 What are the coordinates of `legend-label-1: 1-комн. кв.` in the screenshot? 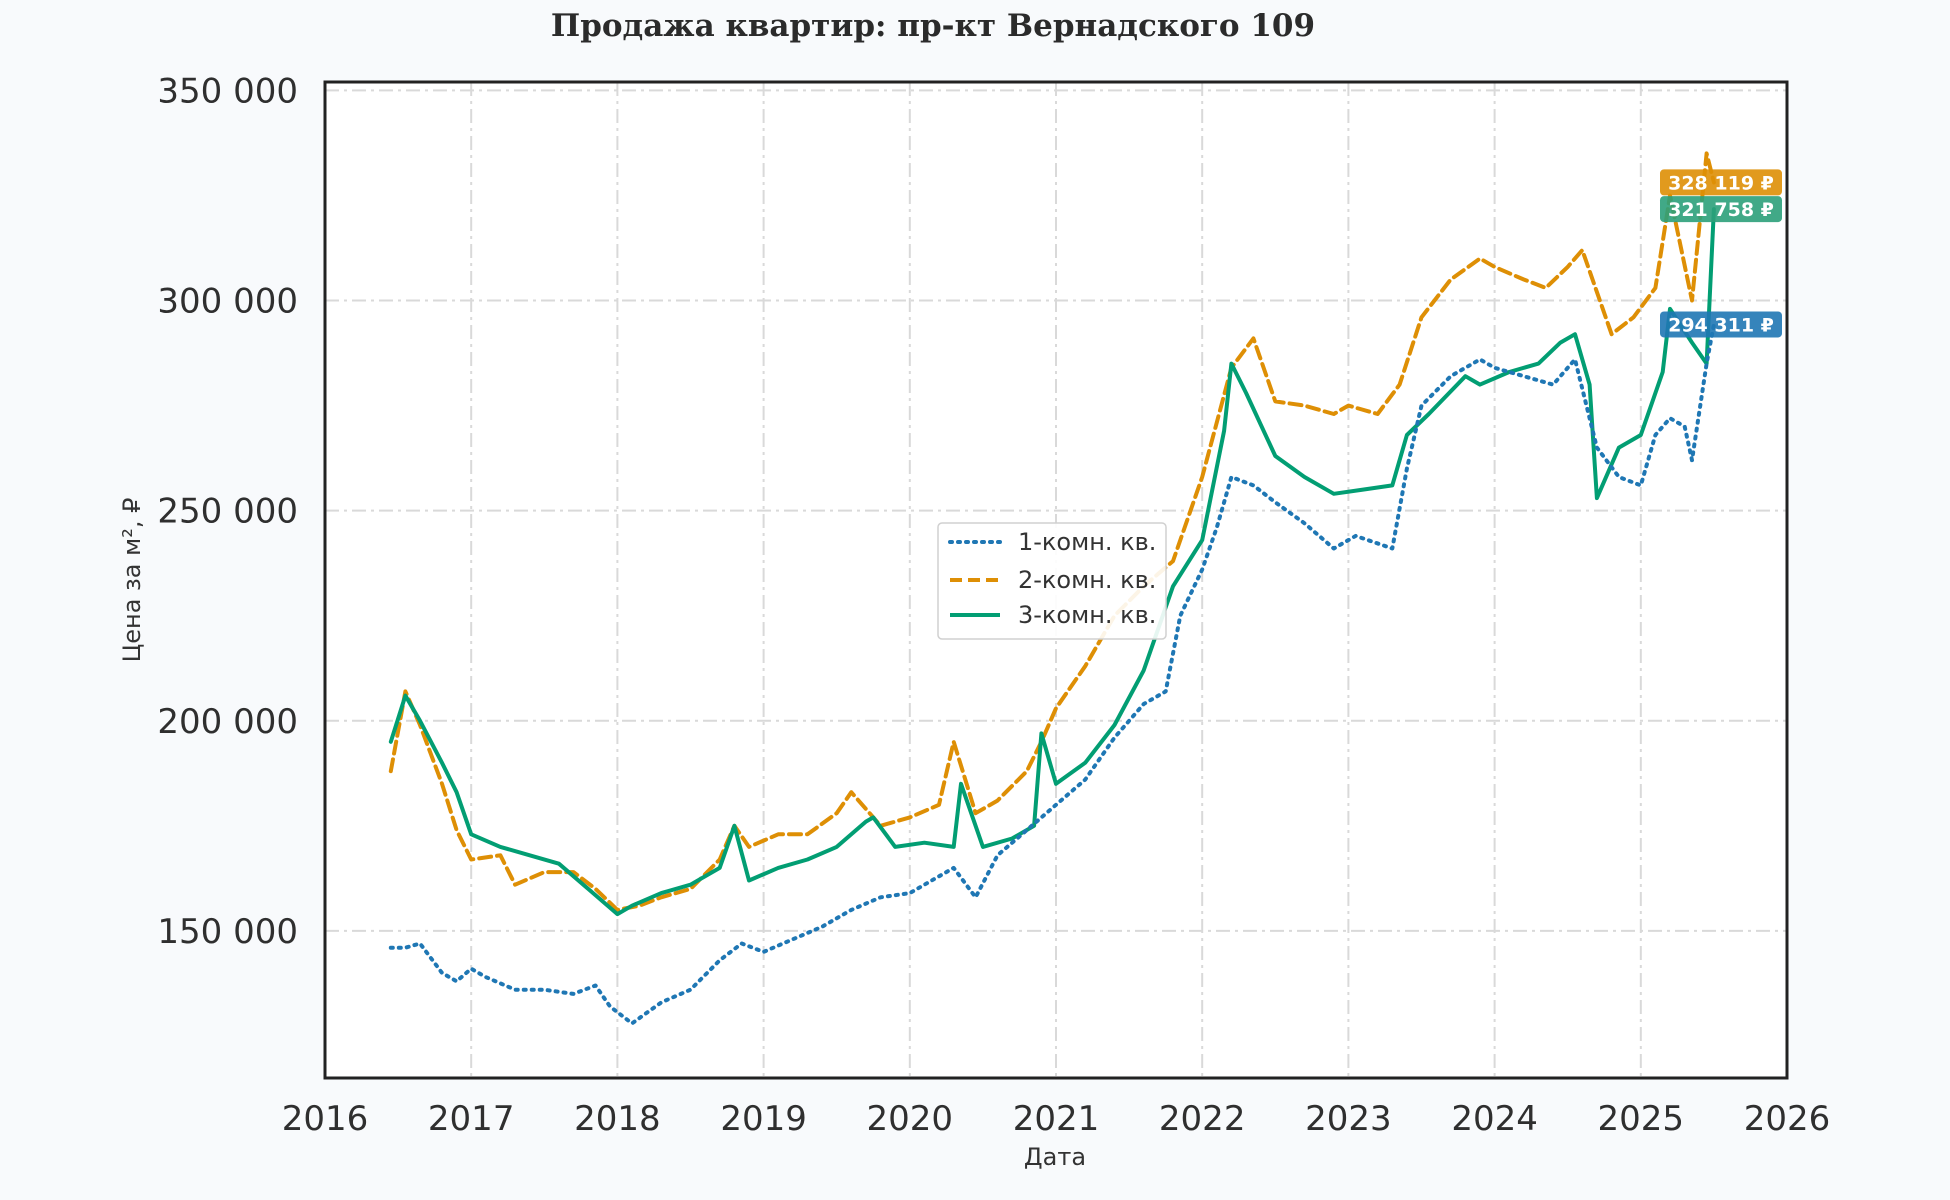 It's located at (1087, 542).